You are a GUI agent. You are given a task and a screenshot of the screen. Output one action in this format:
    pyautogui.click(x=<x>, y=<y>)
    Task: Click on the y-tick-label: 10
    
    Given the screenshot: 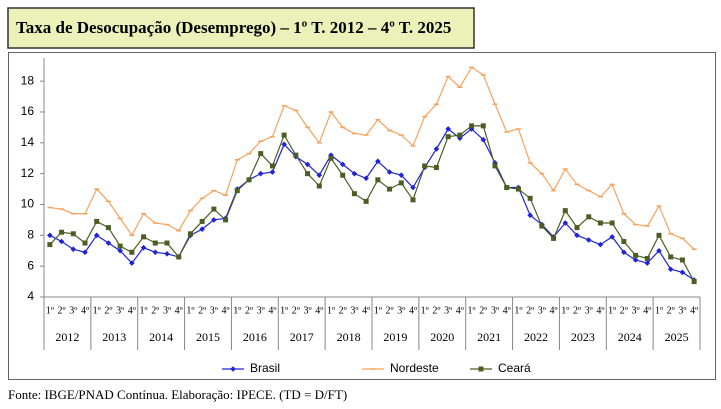 What is the action you would take?
    pyautogui.click(x=28, y=204)
    